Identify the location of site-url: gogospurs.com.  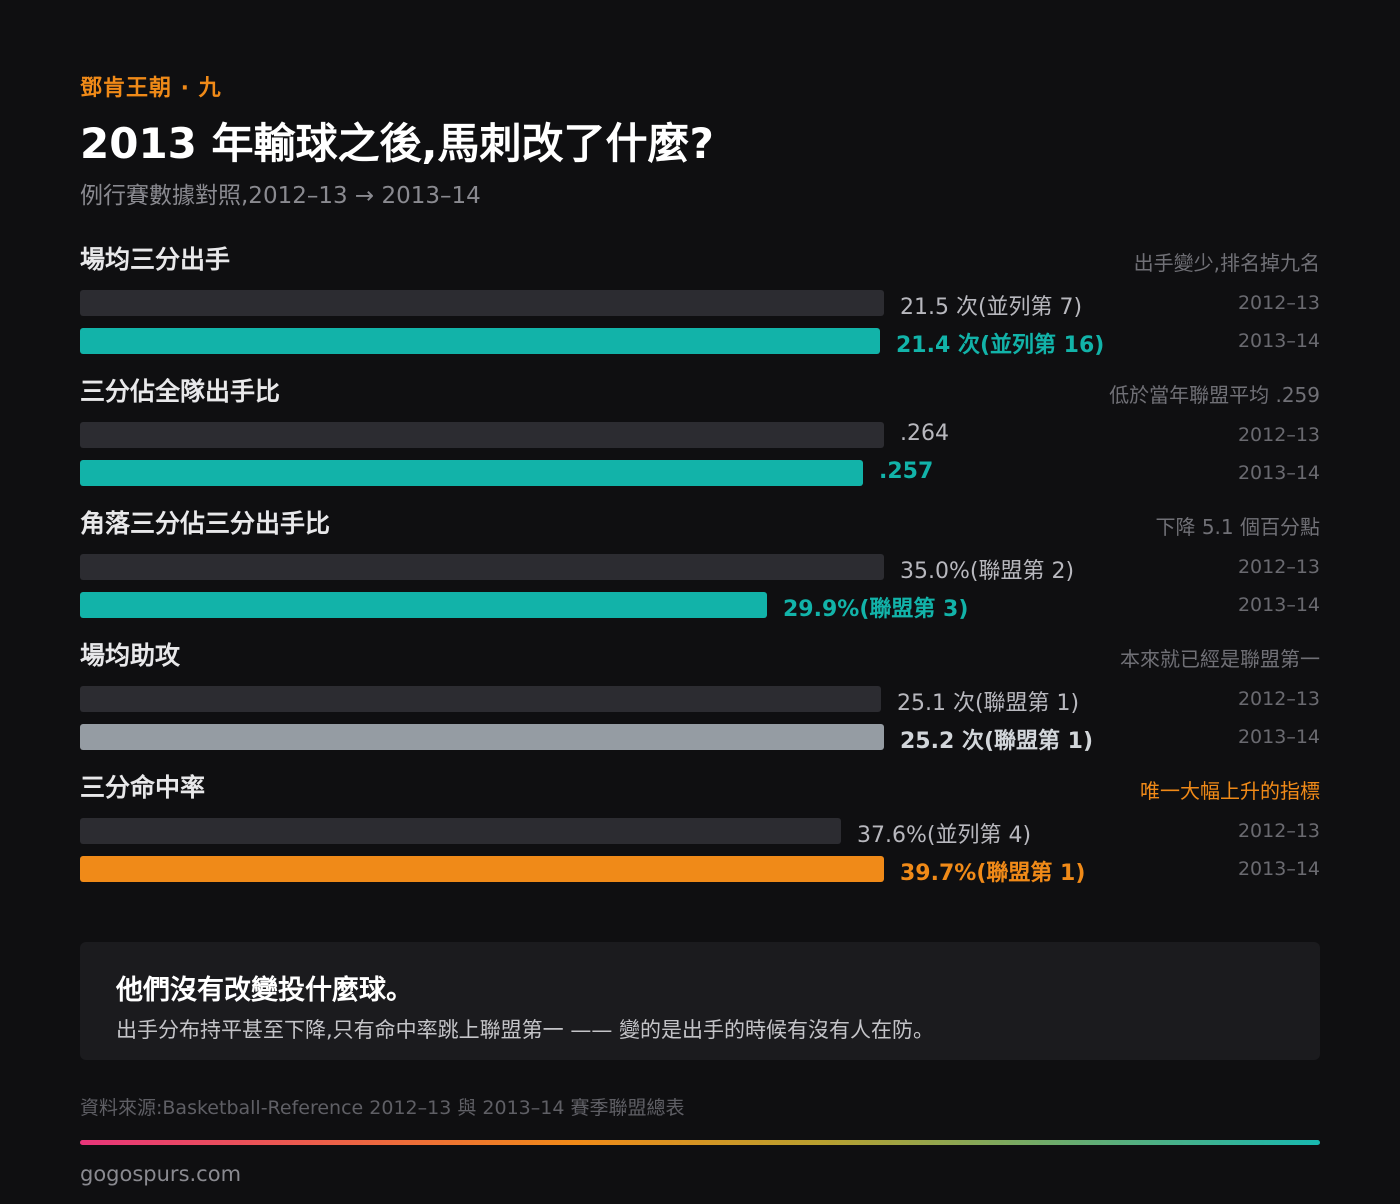
(161, 1174).